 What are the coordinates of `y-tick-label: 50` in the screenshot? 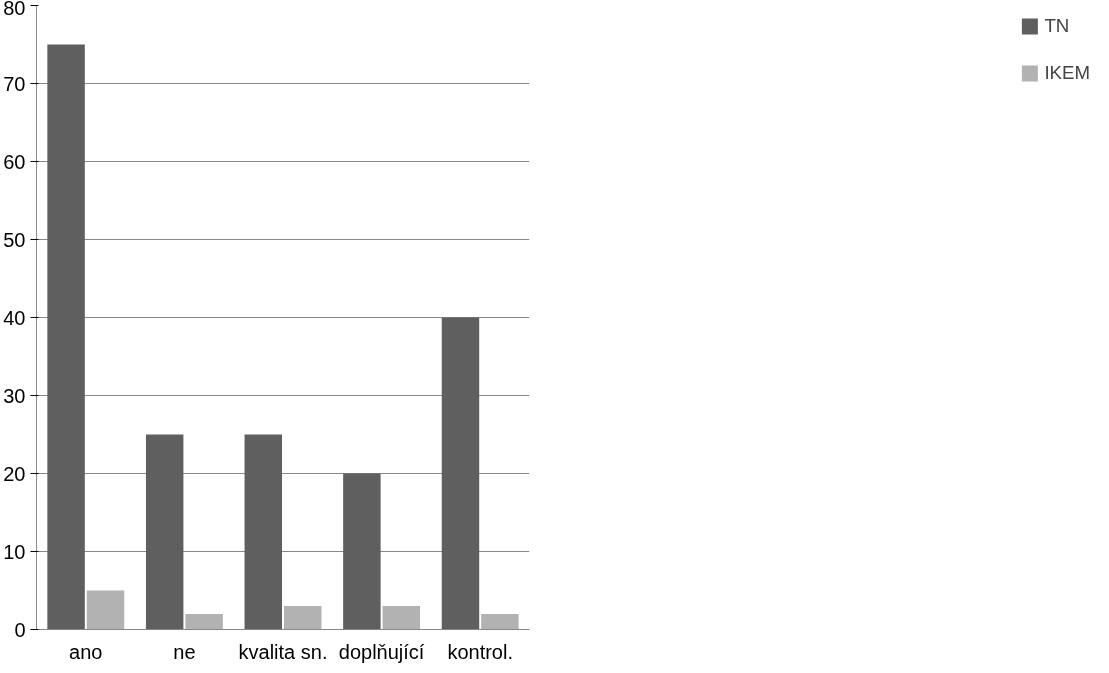 It's located at (14, 239).